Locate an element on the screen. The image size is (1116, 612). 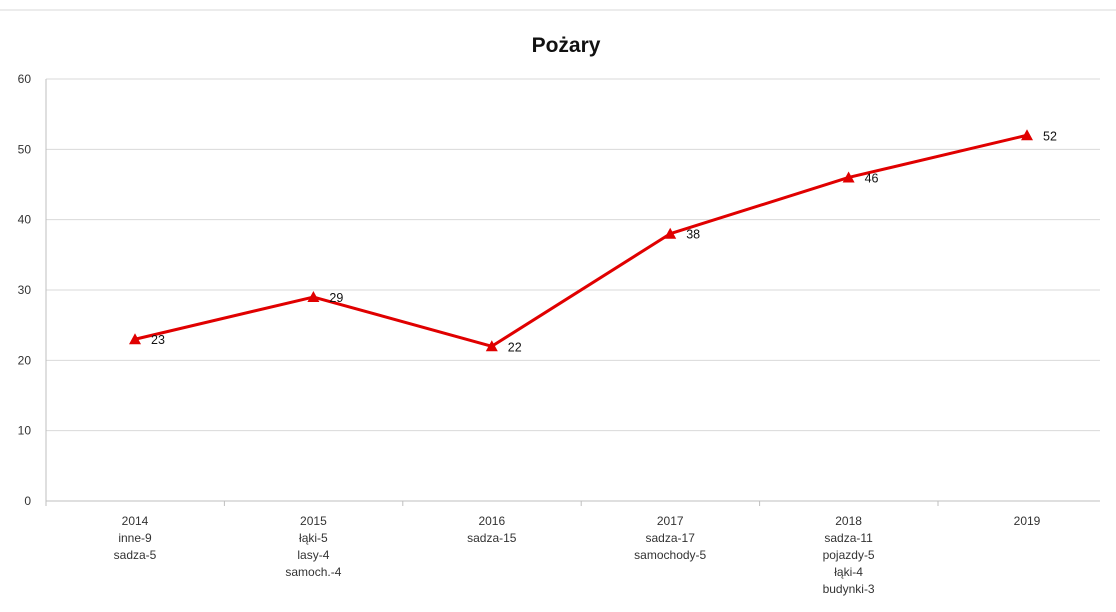
x-tick-label-note: sadza-17 is located at coordinates (671, 538).